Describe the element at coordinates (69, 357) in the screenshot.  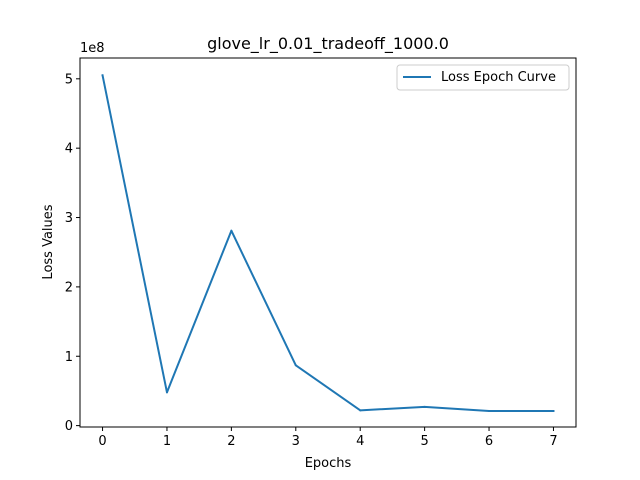
I see `y-tick-label-1: 1` at that location.